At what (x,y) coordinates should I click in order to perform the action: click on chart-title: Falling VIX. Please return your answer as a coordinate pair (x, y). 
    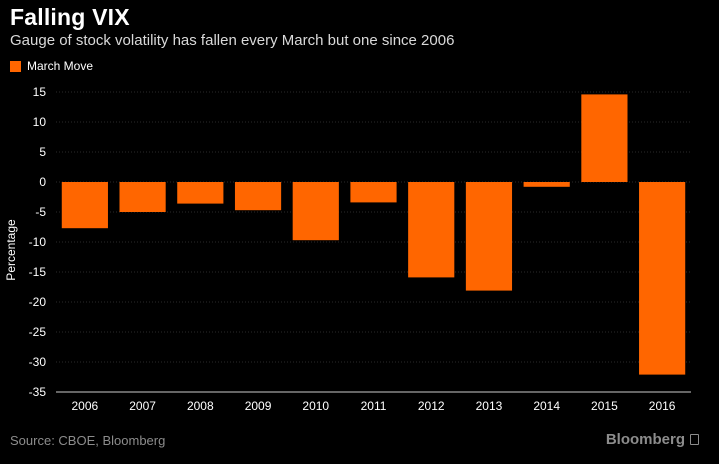
    Looking at the image, I should click on (70, 17).